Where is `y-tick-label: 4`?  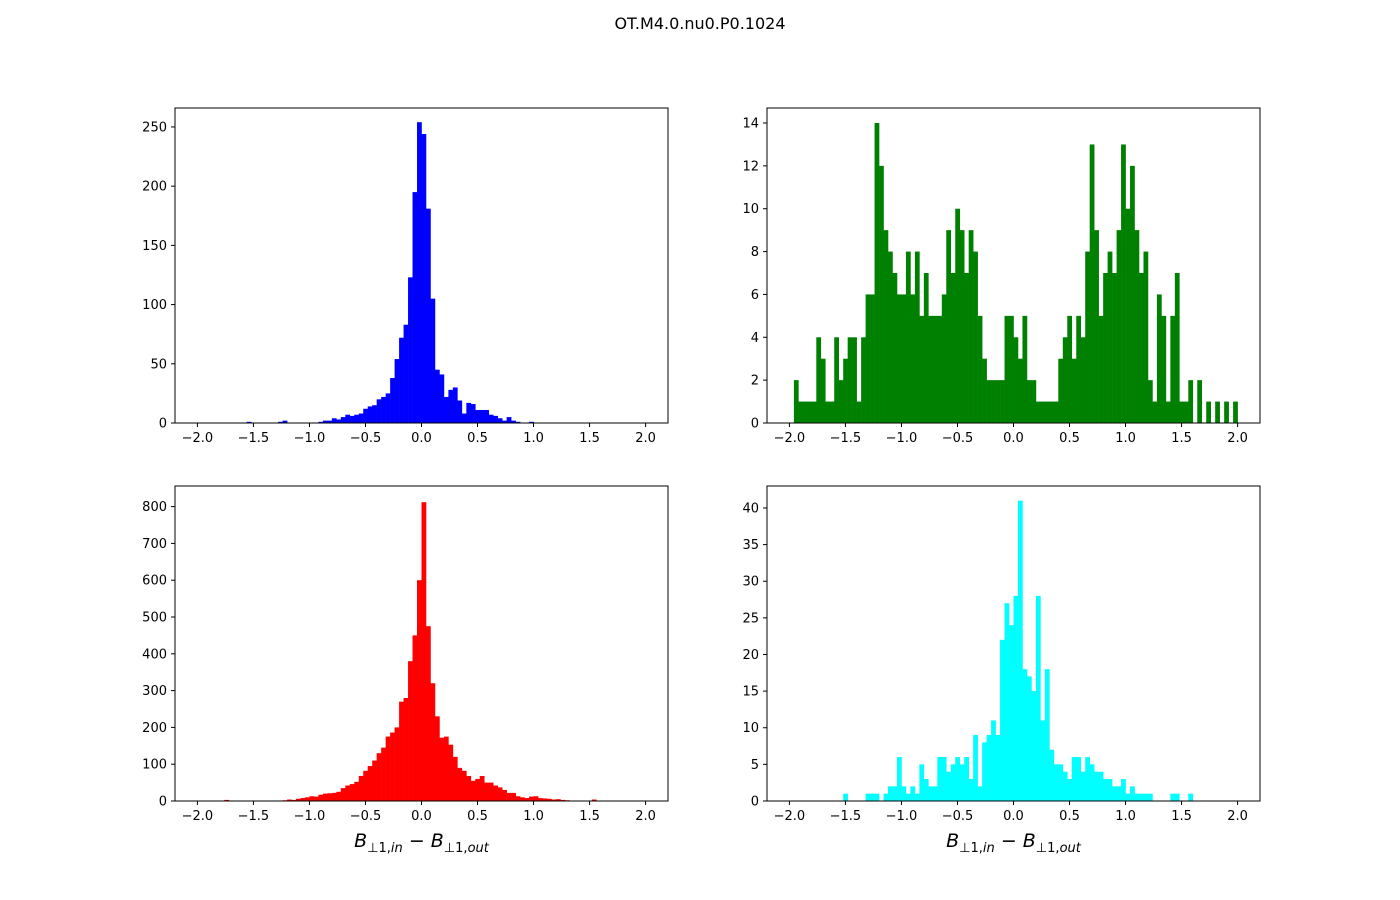
y-tick-label: 4 is located at coordinates (755, 338).